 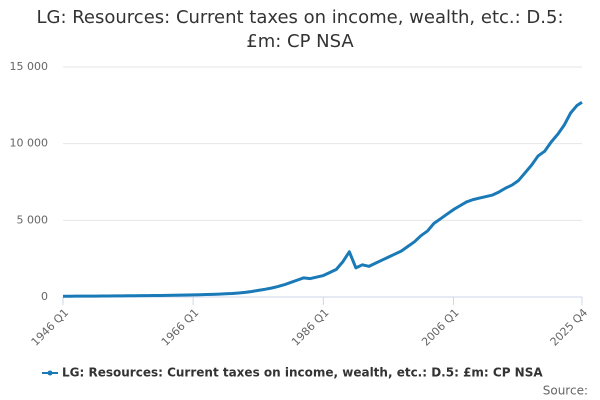 What do you see at coordinates (50, 373) in the screenshot?
I see `legend-marker` at bounding box center [50, 373].